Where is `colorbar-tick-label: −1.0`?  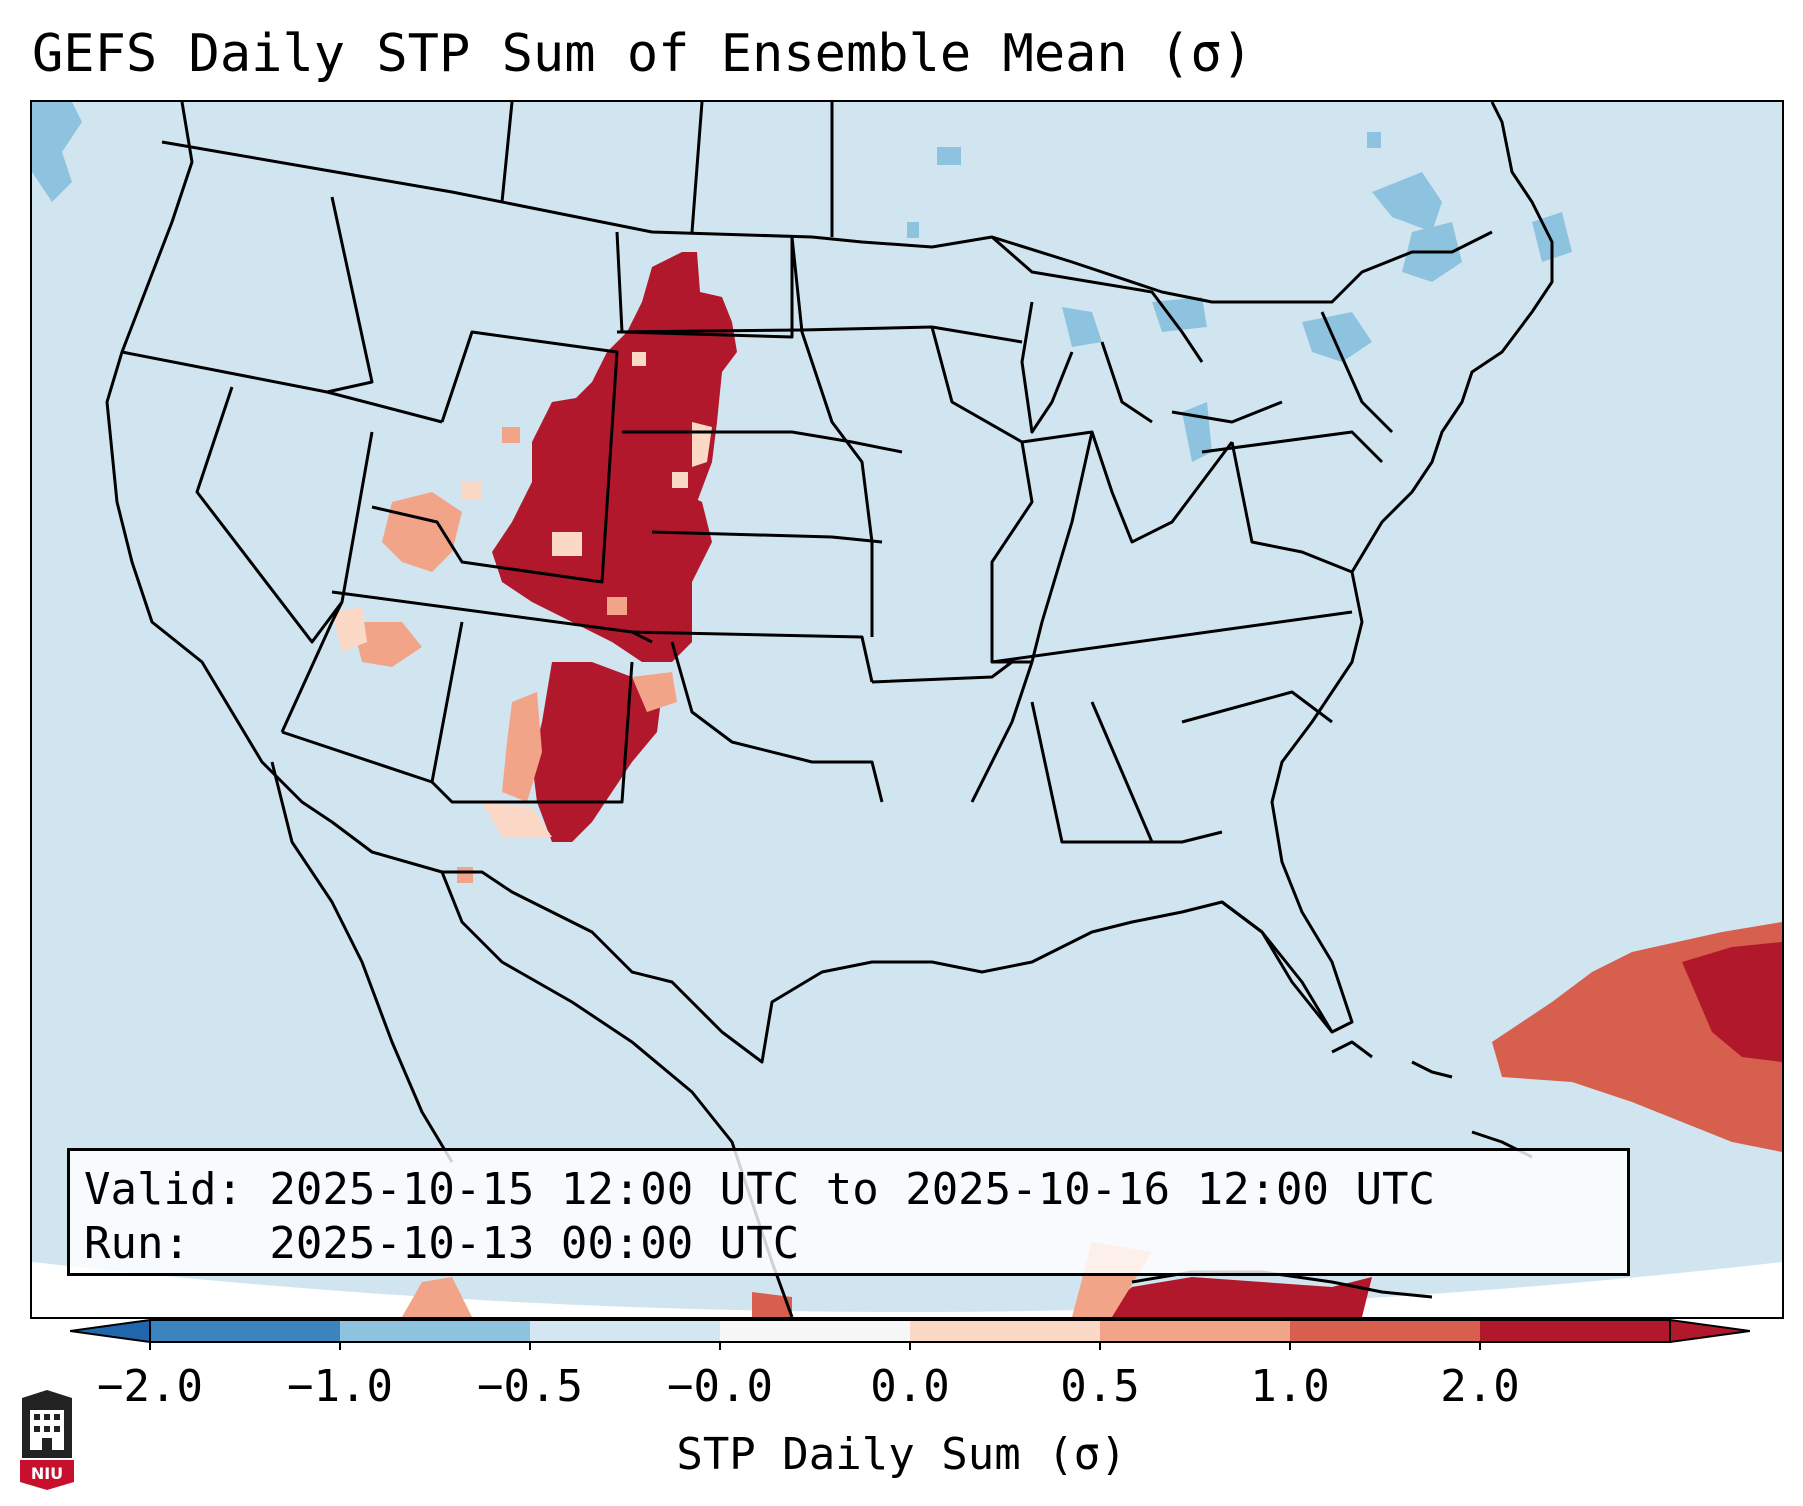
colorbar-tick-label: −1.0 is located at coordinates (340, 1386).